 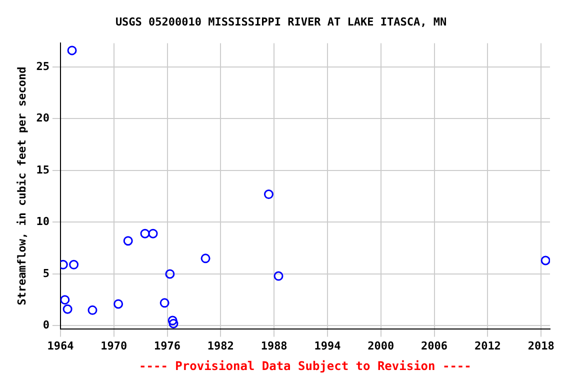 What do you see at coordinates (43, 221) in the screenshot?
I see `y-tick-label: 10` at bounding box center [43, 221].